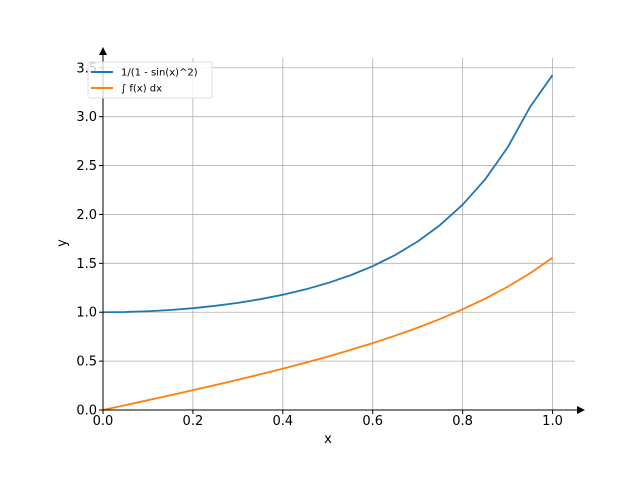  What do you see at coordinates (86, 362) in the screenshot?
I see `y-tick-label: 0.5` at bounding box center [86, 362].